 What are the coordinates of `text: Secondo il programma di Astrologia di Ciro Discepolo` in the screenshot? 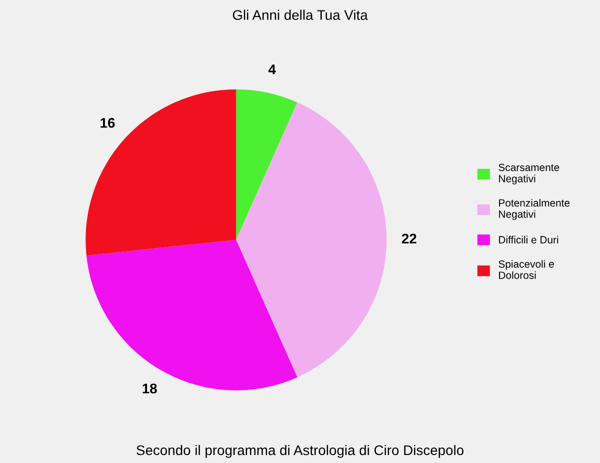 It's located at (300, 451).